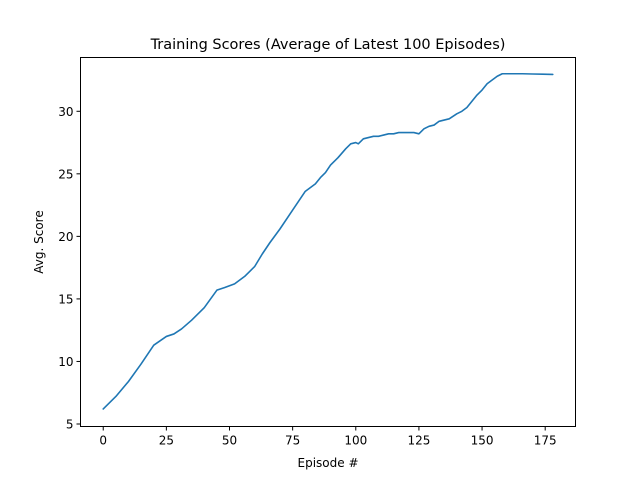  Describe the element at coordinates (70, 424) in the screenshot. I see `y-tick-label: 5` at that location.